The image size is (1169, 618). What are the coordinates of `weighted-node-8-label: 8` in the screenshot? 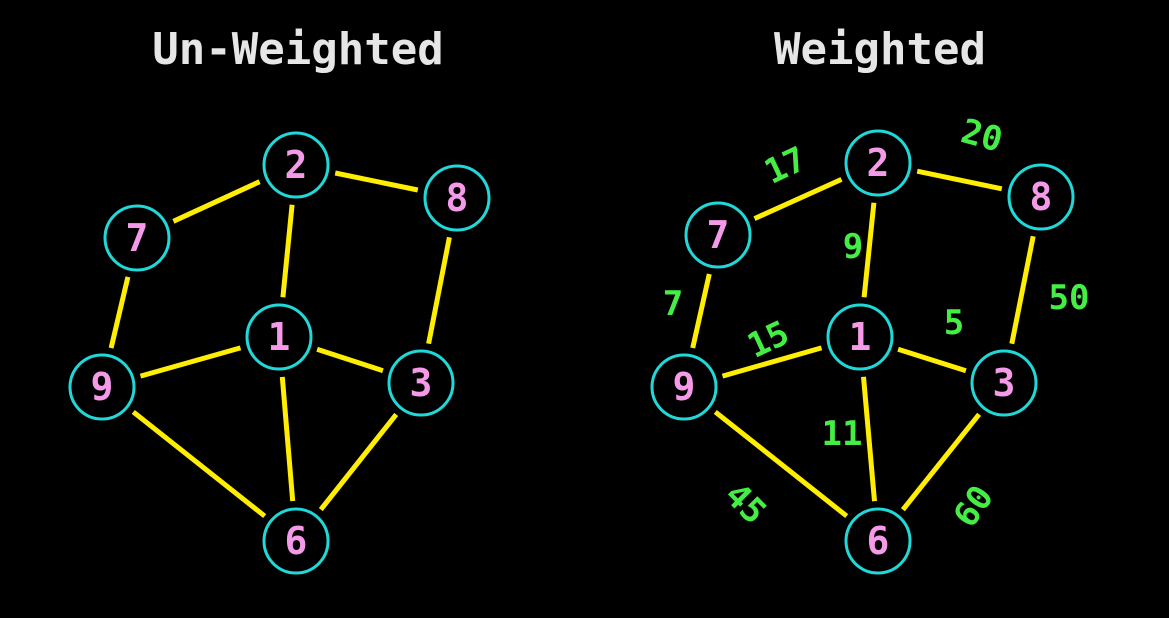 It's located at (1041, 197).